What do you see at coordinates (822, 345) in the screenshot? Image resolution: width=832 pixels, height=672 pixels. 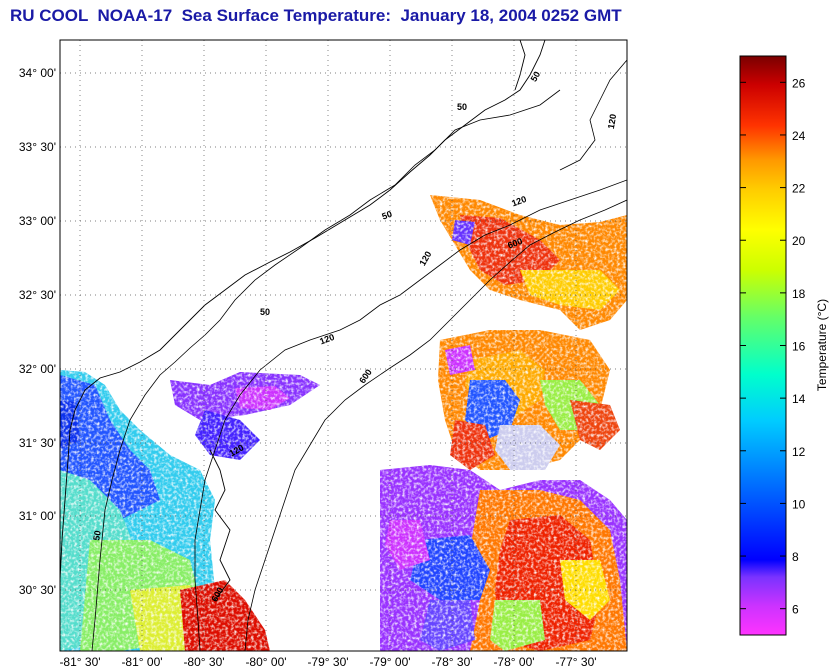 I see `colorbar-label: Temperature (°C)` at bounding box center [822, 345].